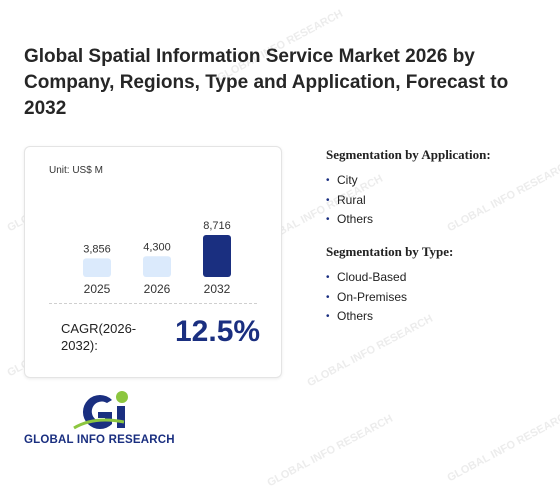 This screenshot has height=489, width=560. I want to click on value-label-2032: 8,716, so click(217, 226).